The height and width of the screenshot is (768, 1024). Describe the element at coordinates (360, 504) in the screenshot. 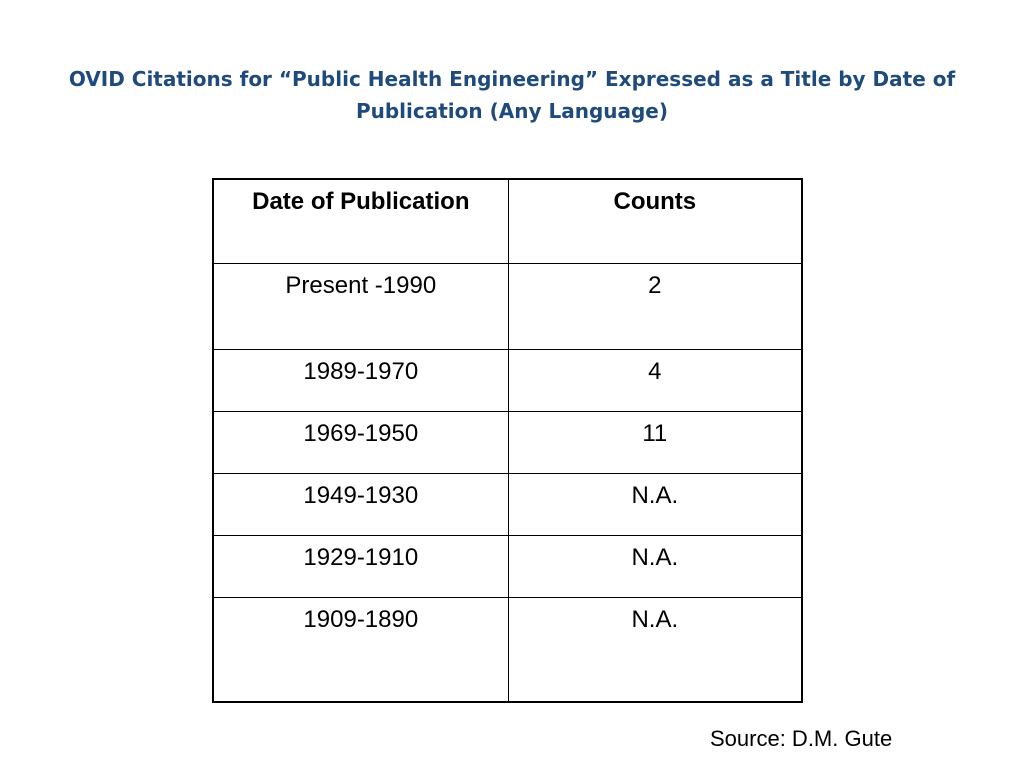

I see `date-cell: 1949-1930` at that location.